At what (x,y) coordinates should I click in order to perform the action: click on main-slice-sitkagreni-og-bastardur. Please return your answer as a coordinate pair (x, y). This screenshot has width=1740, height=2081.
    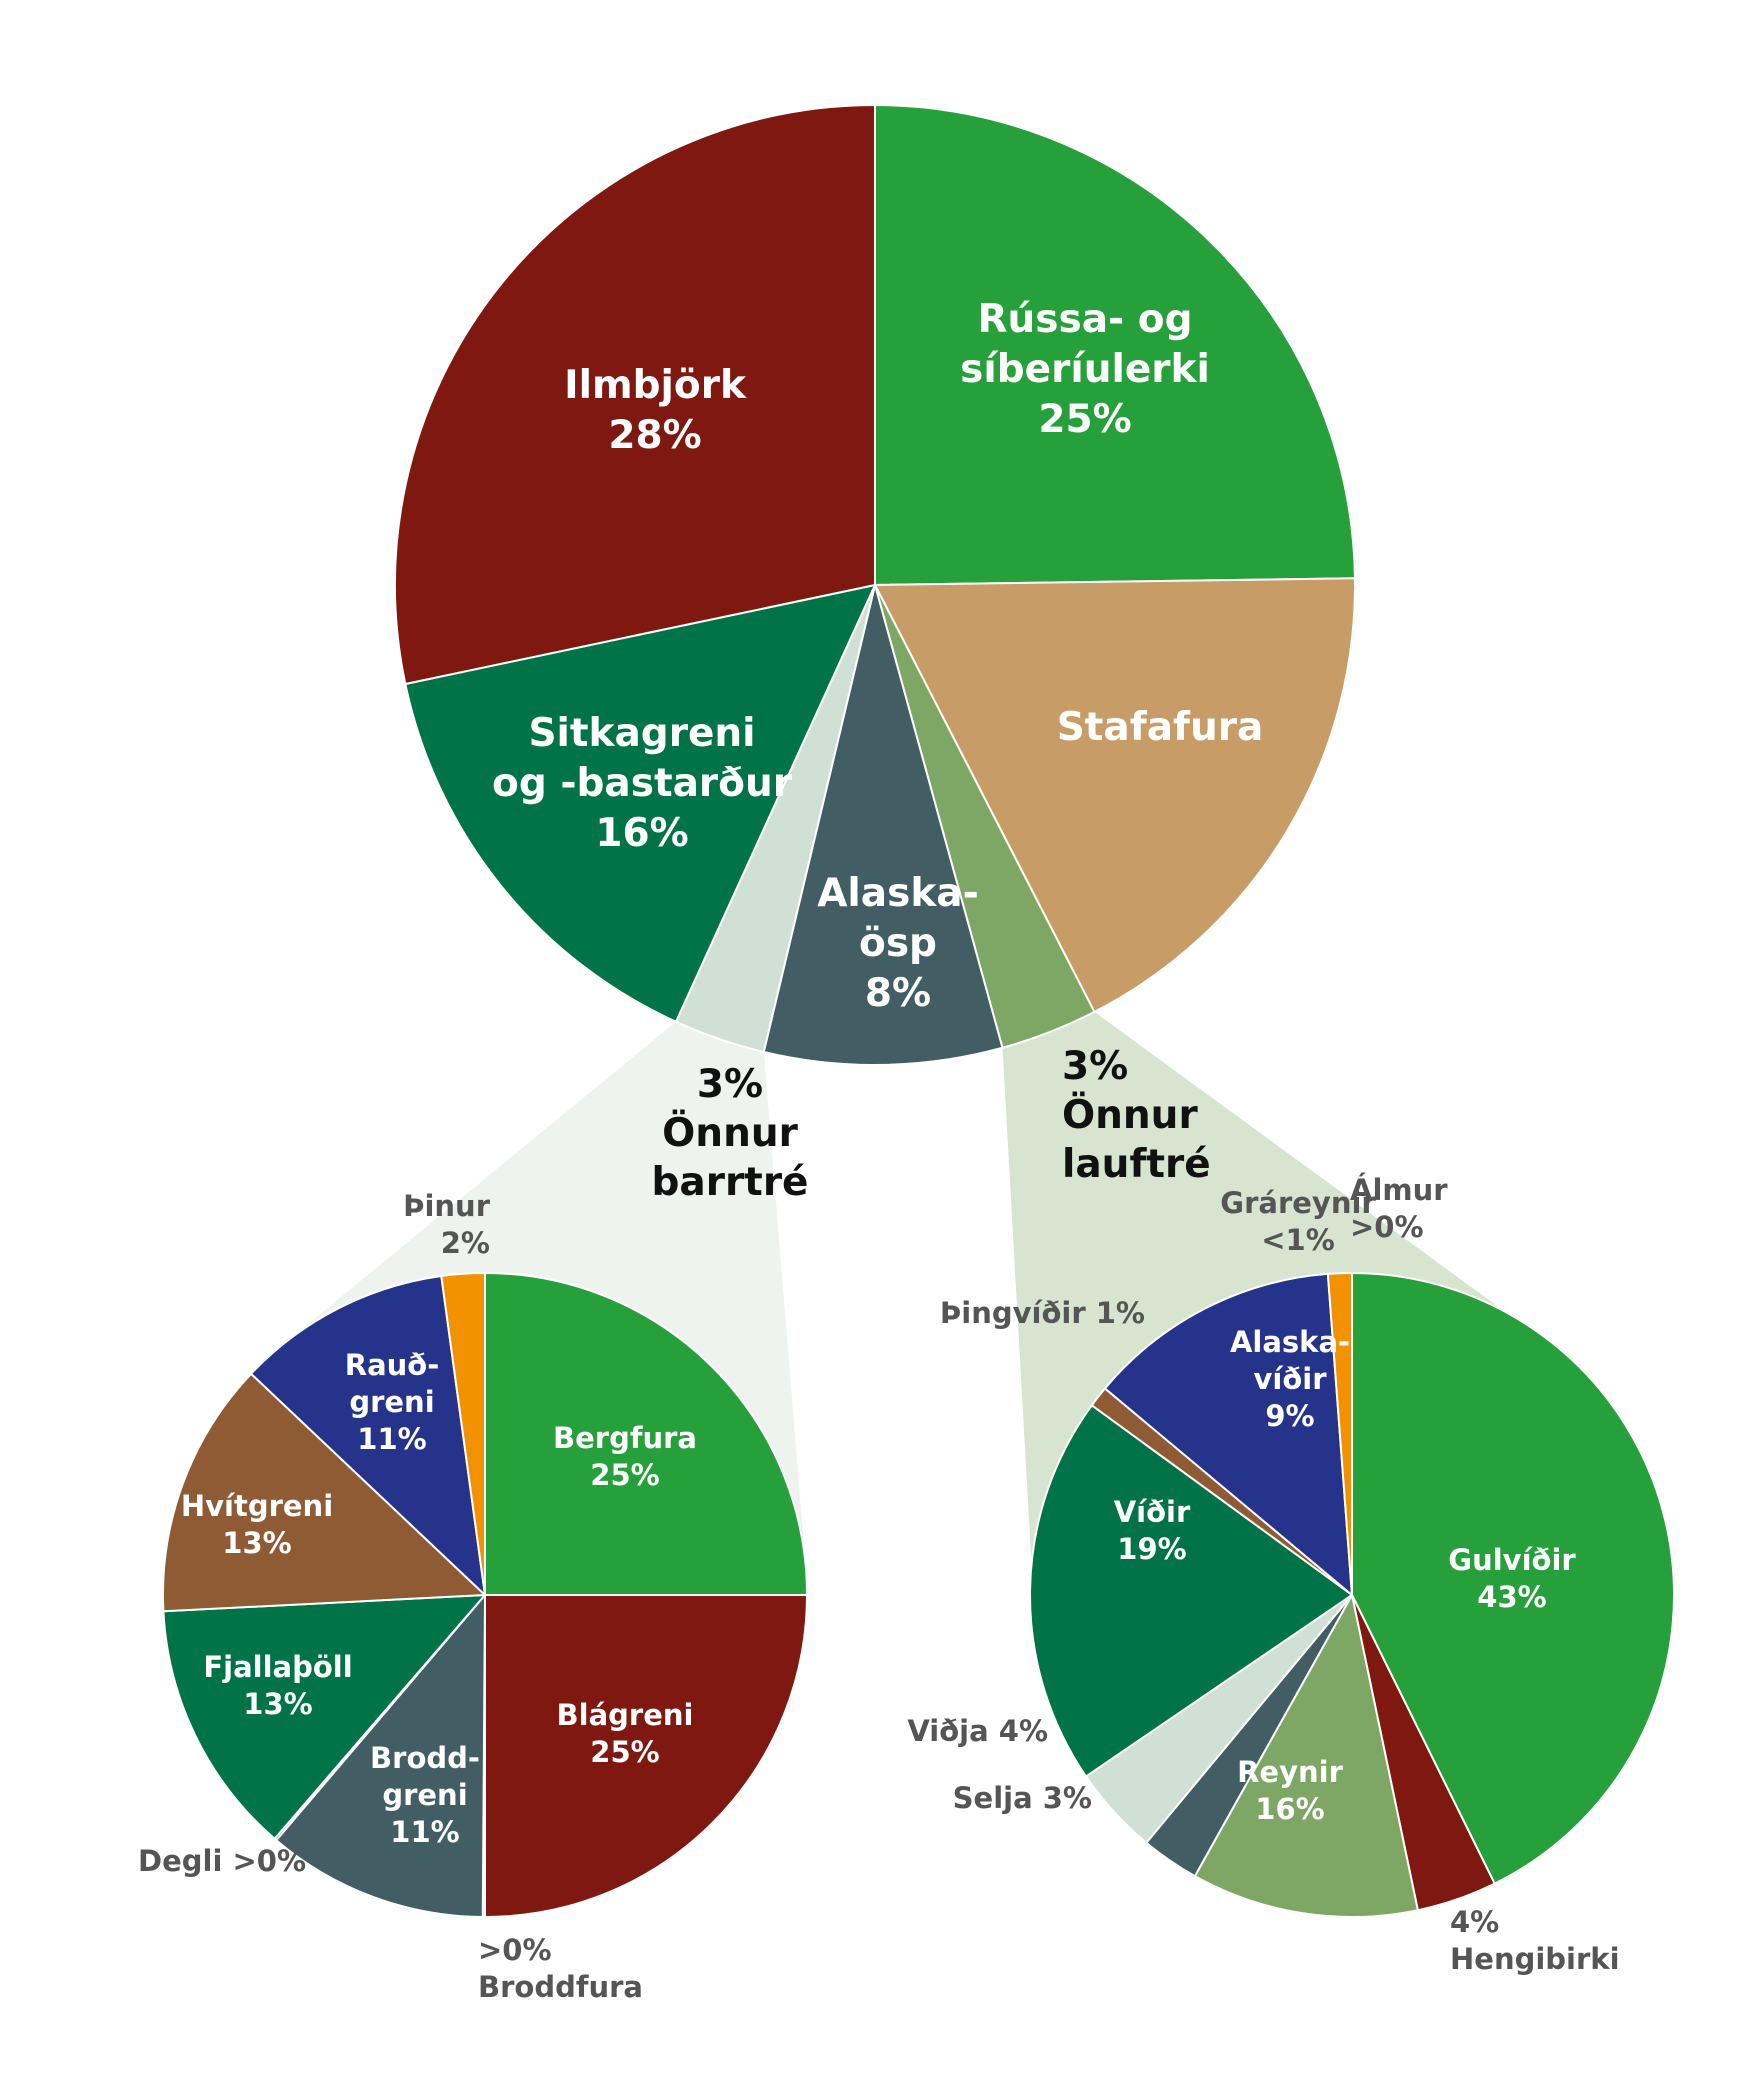
    Looking at the image, I should click on (640, 803).